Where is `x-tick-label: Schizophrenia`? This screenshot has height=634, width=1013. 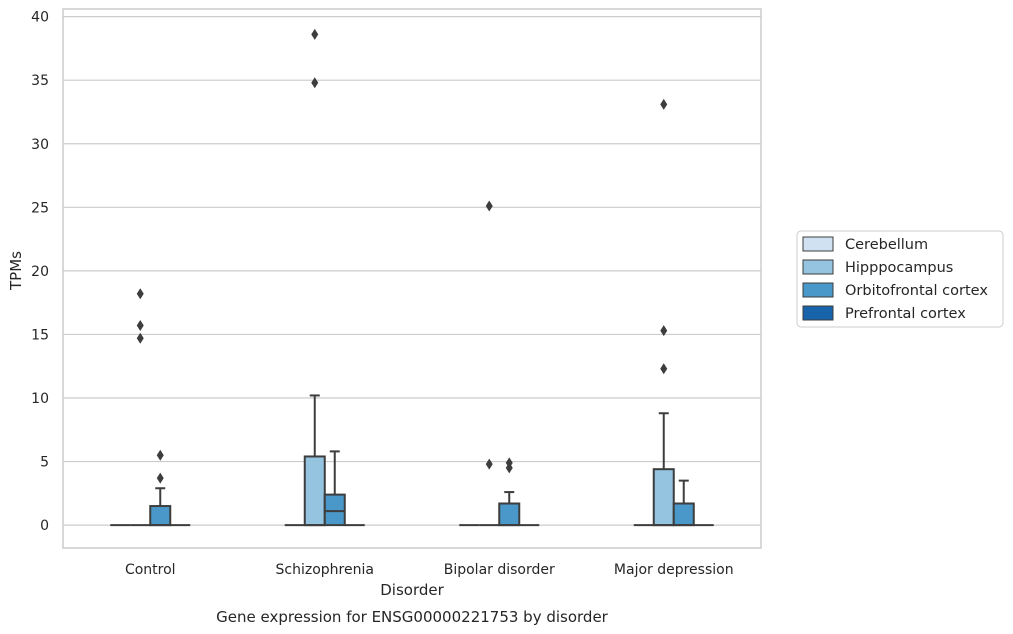 x-tick-label: Schizophrenia is located at coordinates (325, 570).